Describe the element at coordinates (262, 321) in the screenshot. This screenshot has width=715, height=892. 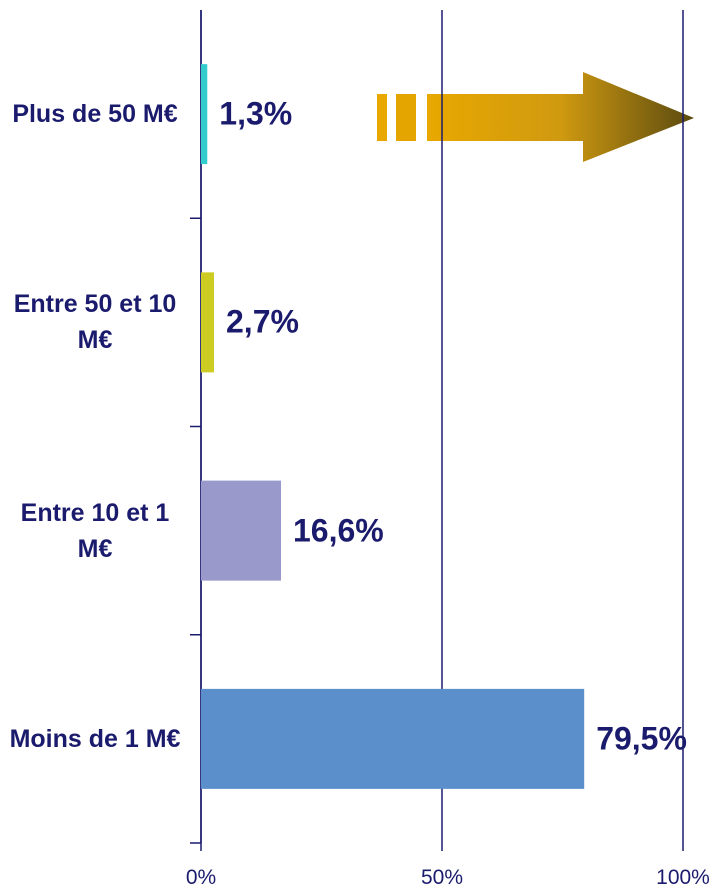
I see `value-label: 2,7%` at that location.